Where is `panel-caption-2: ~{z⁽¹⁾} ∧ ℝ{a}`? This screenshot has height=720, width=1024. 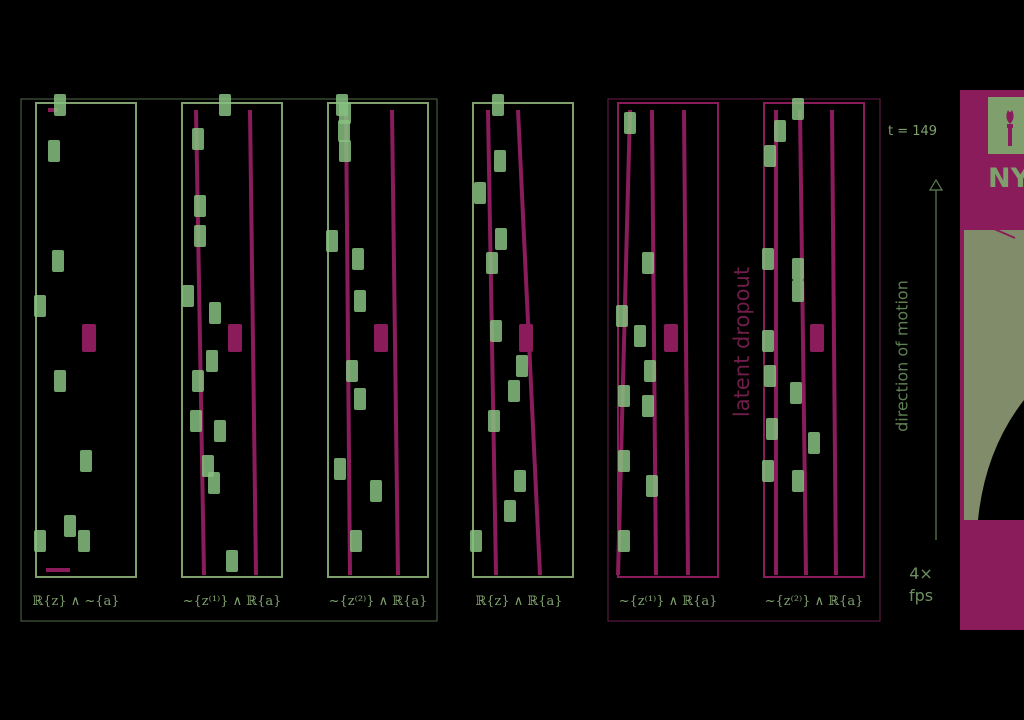 panel-caption-2: ~{z⁽¹⁾} ∧ ℝ{a} is located at coordinates (232, 601).